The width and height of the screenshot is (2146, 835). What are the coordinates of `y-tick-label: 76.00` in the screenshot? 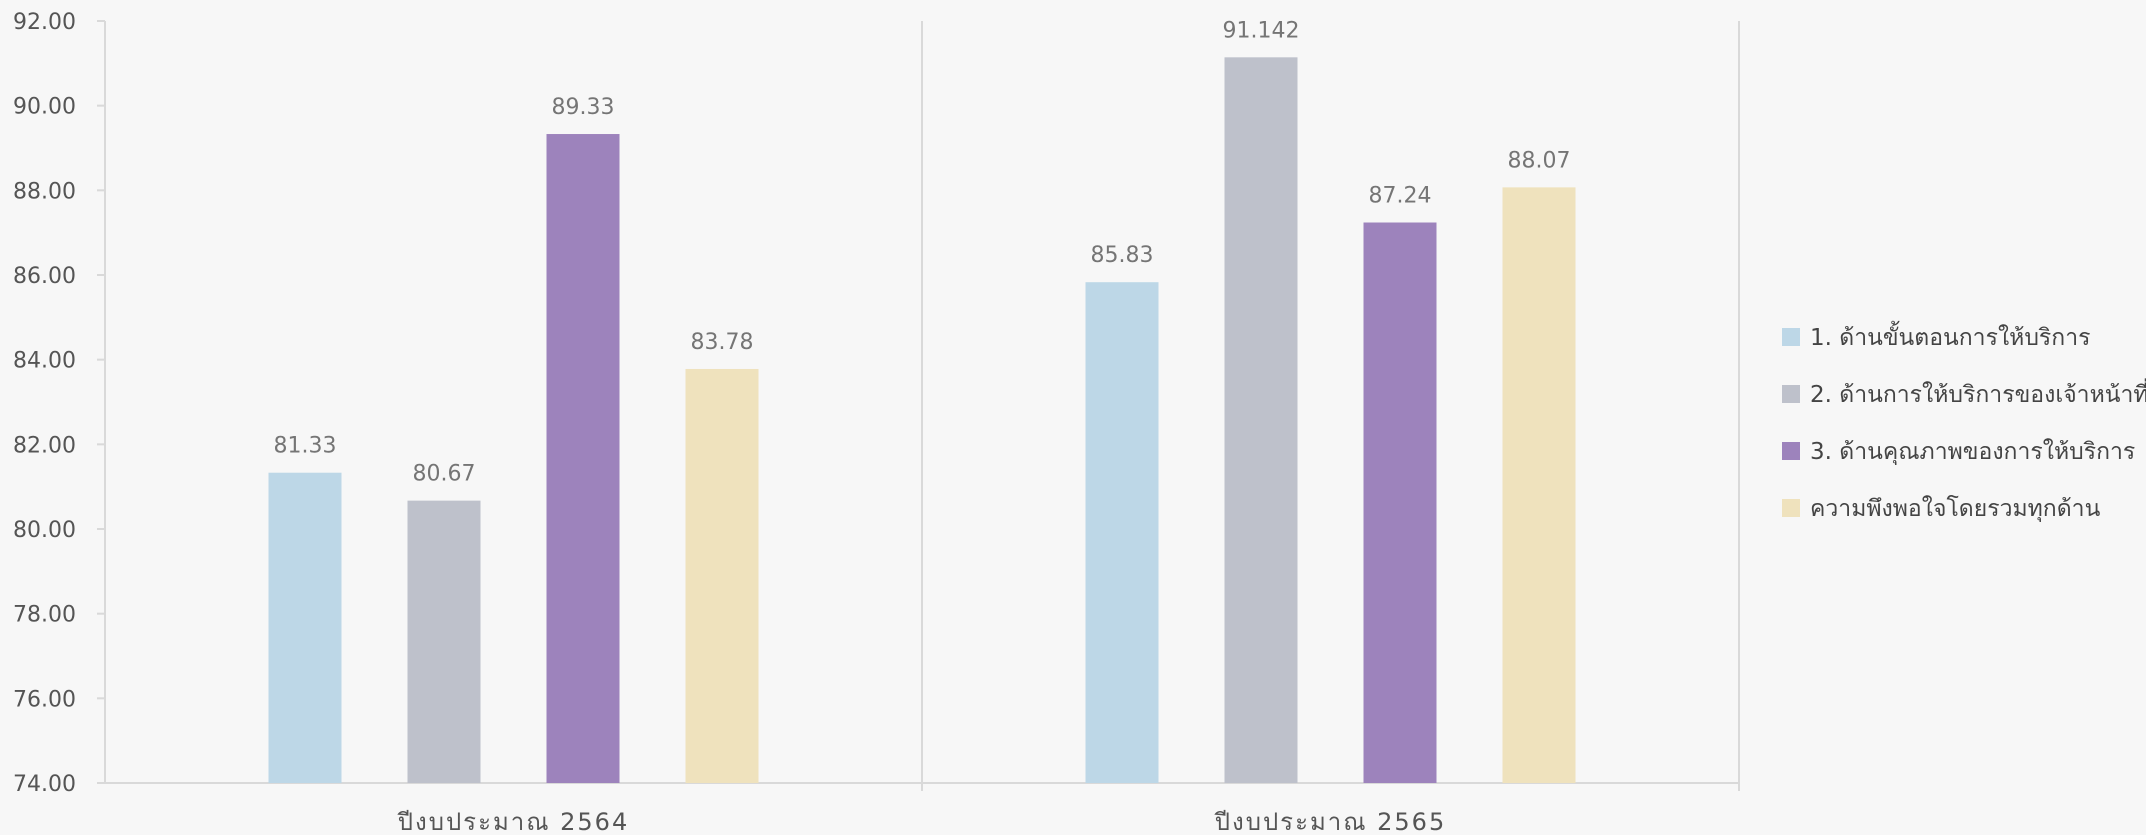 It's located at (44, 699).